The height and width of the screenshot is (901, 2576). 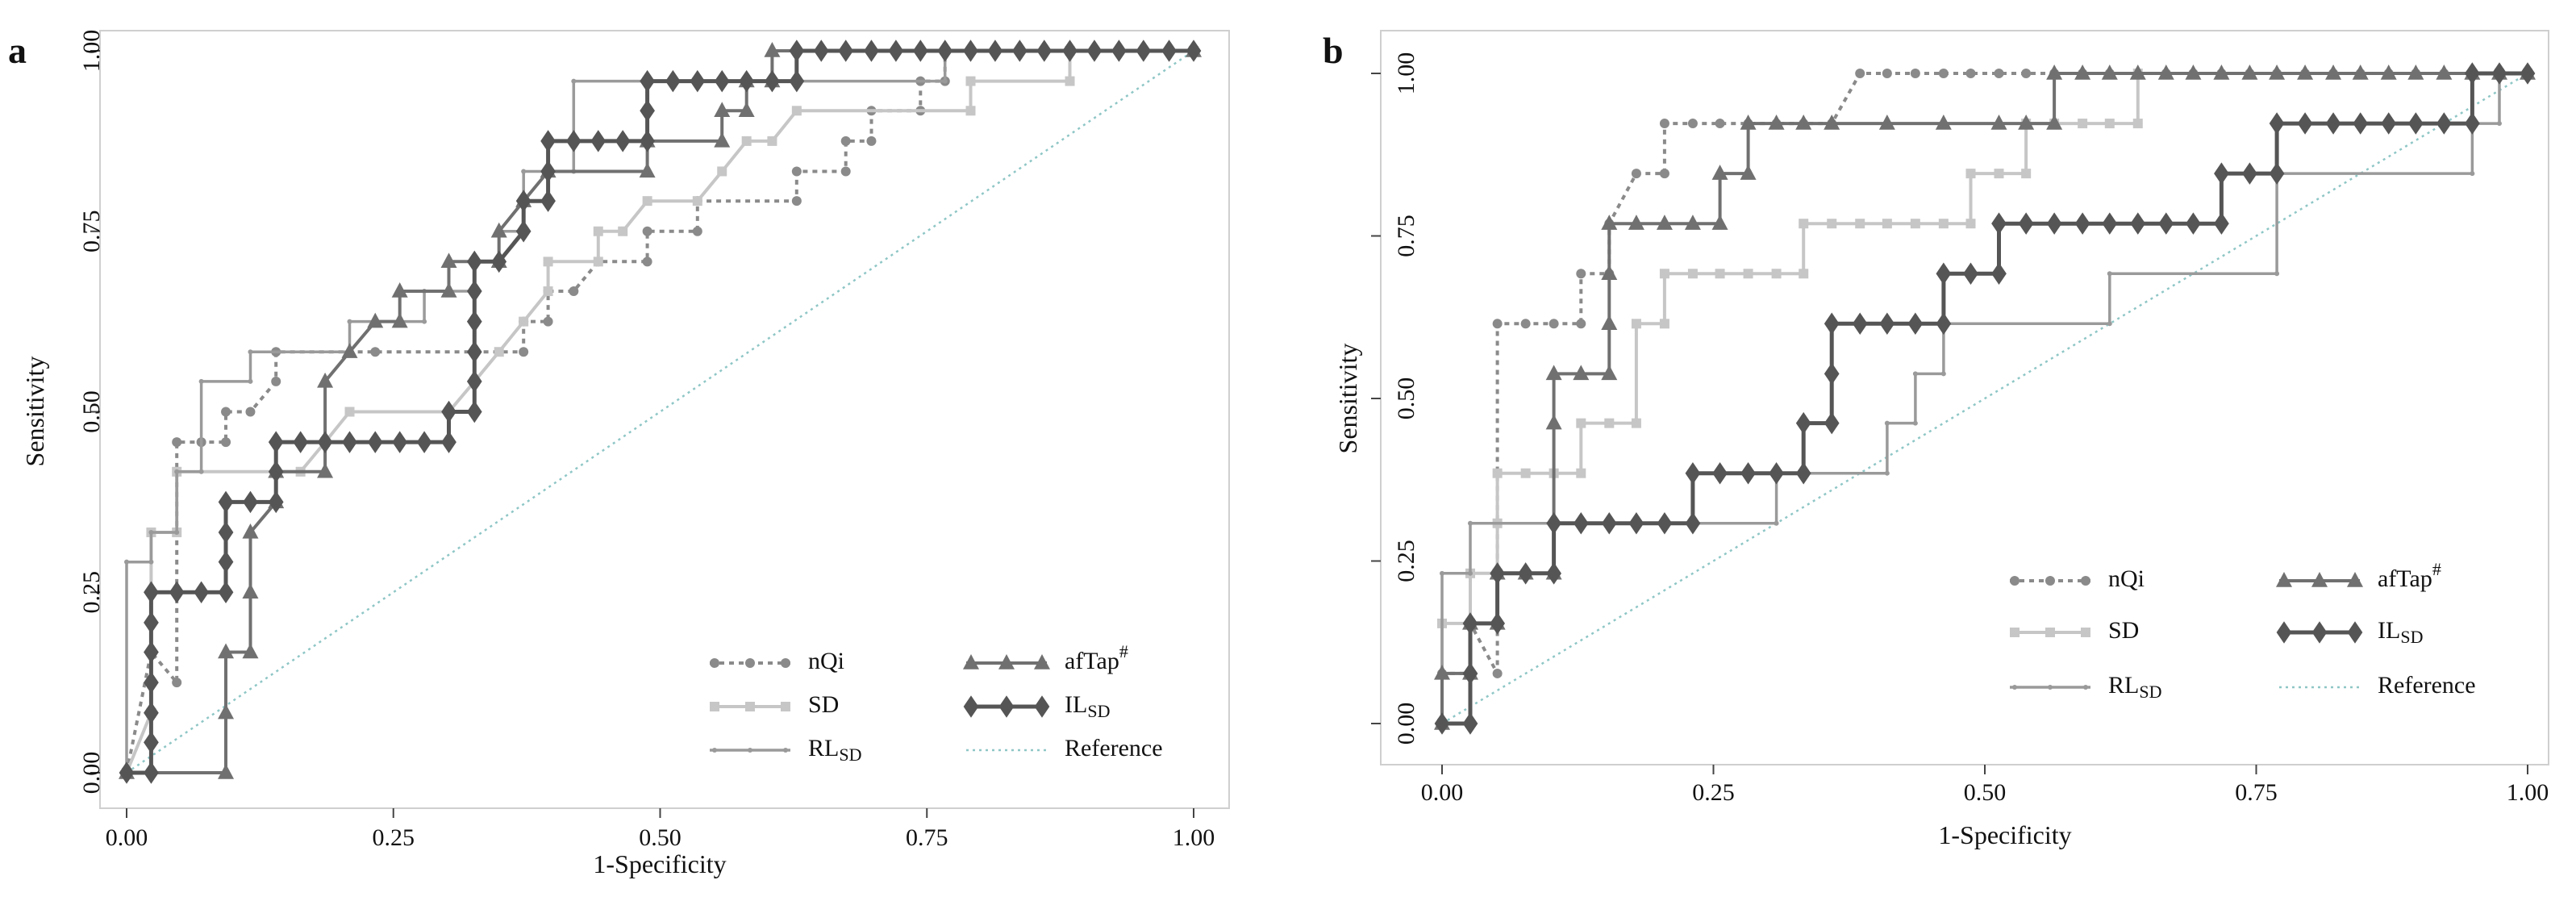 I want to click on x-axis-title: 1-Specificity, so click(x=2004, y=835).